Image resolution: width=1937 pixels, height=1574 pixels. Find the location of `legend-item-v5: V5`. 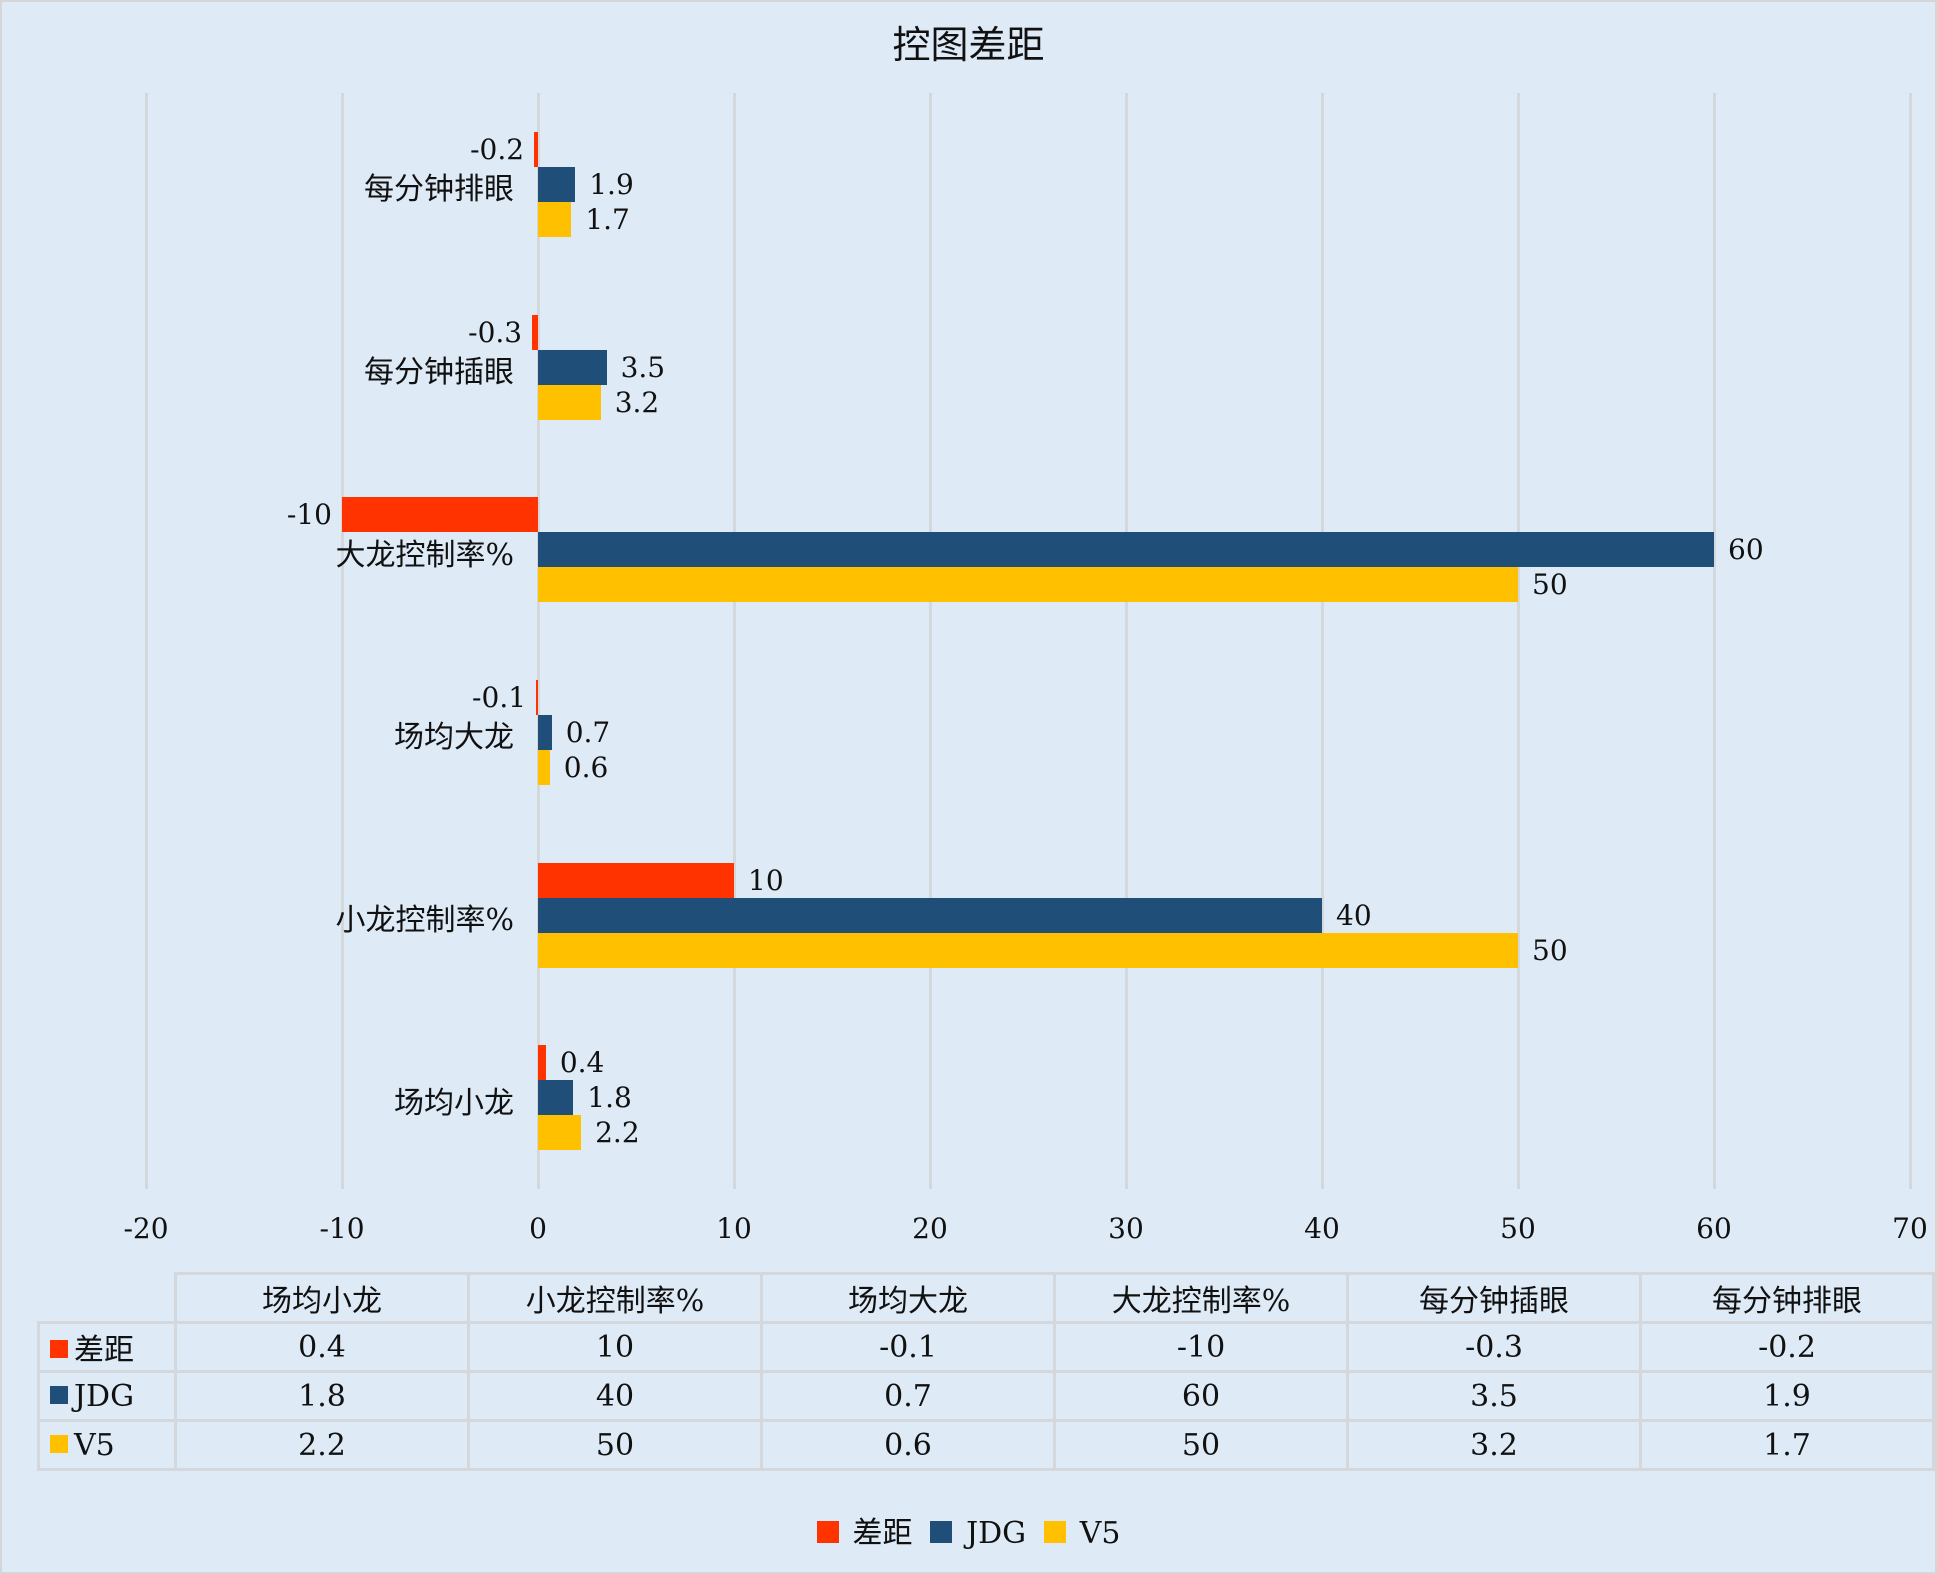

legend-item-v5: V5 is located at coordinates (1081, 1533).